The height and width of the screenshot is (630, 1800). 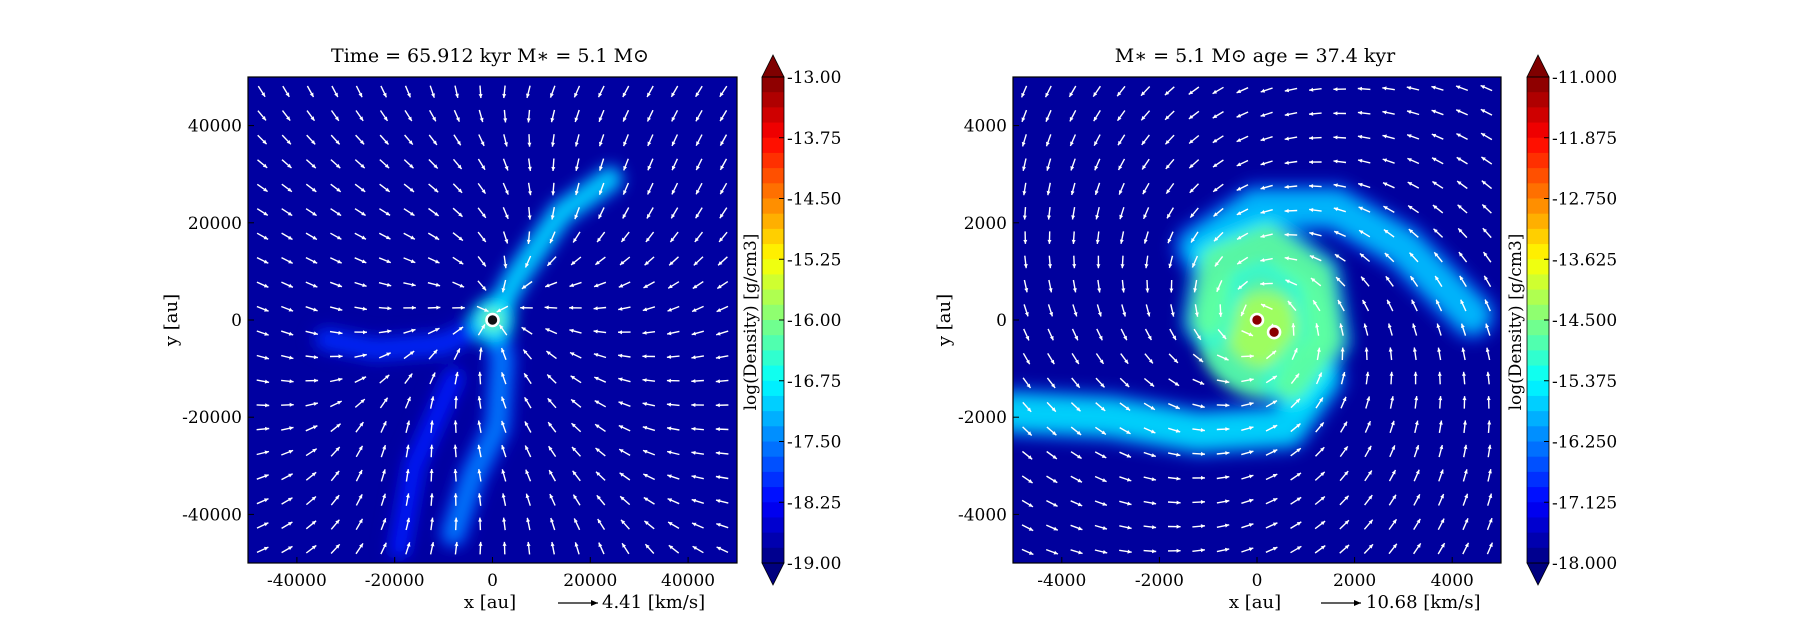 What do you see at coordinates (1401, 602) in the screenshot?
I see `right-quiver-key: 10.68 [km/s]` at bounding box center [1401, 602].